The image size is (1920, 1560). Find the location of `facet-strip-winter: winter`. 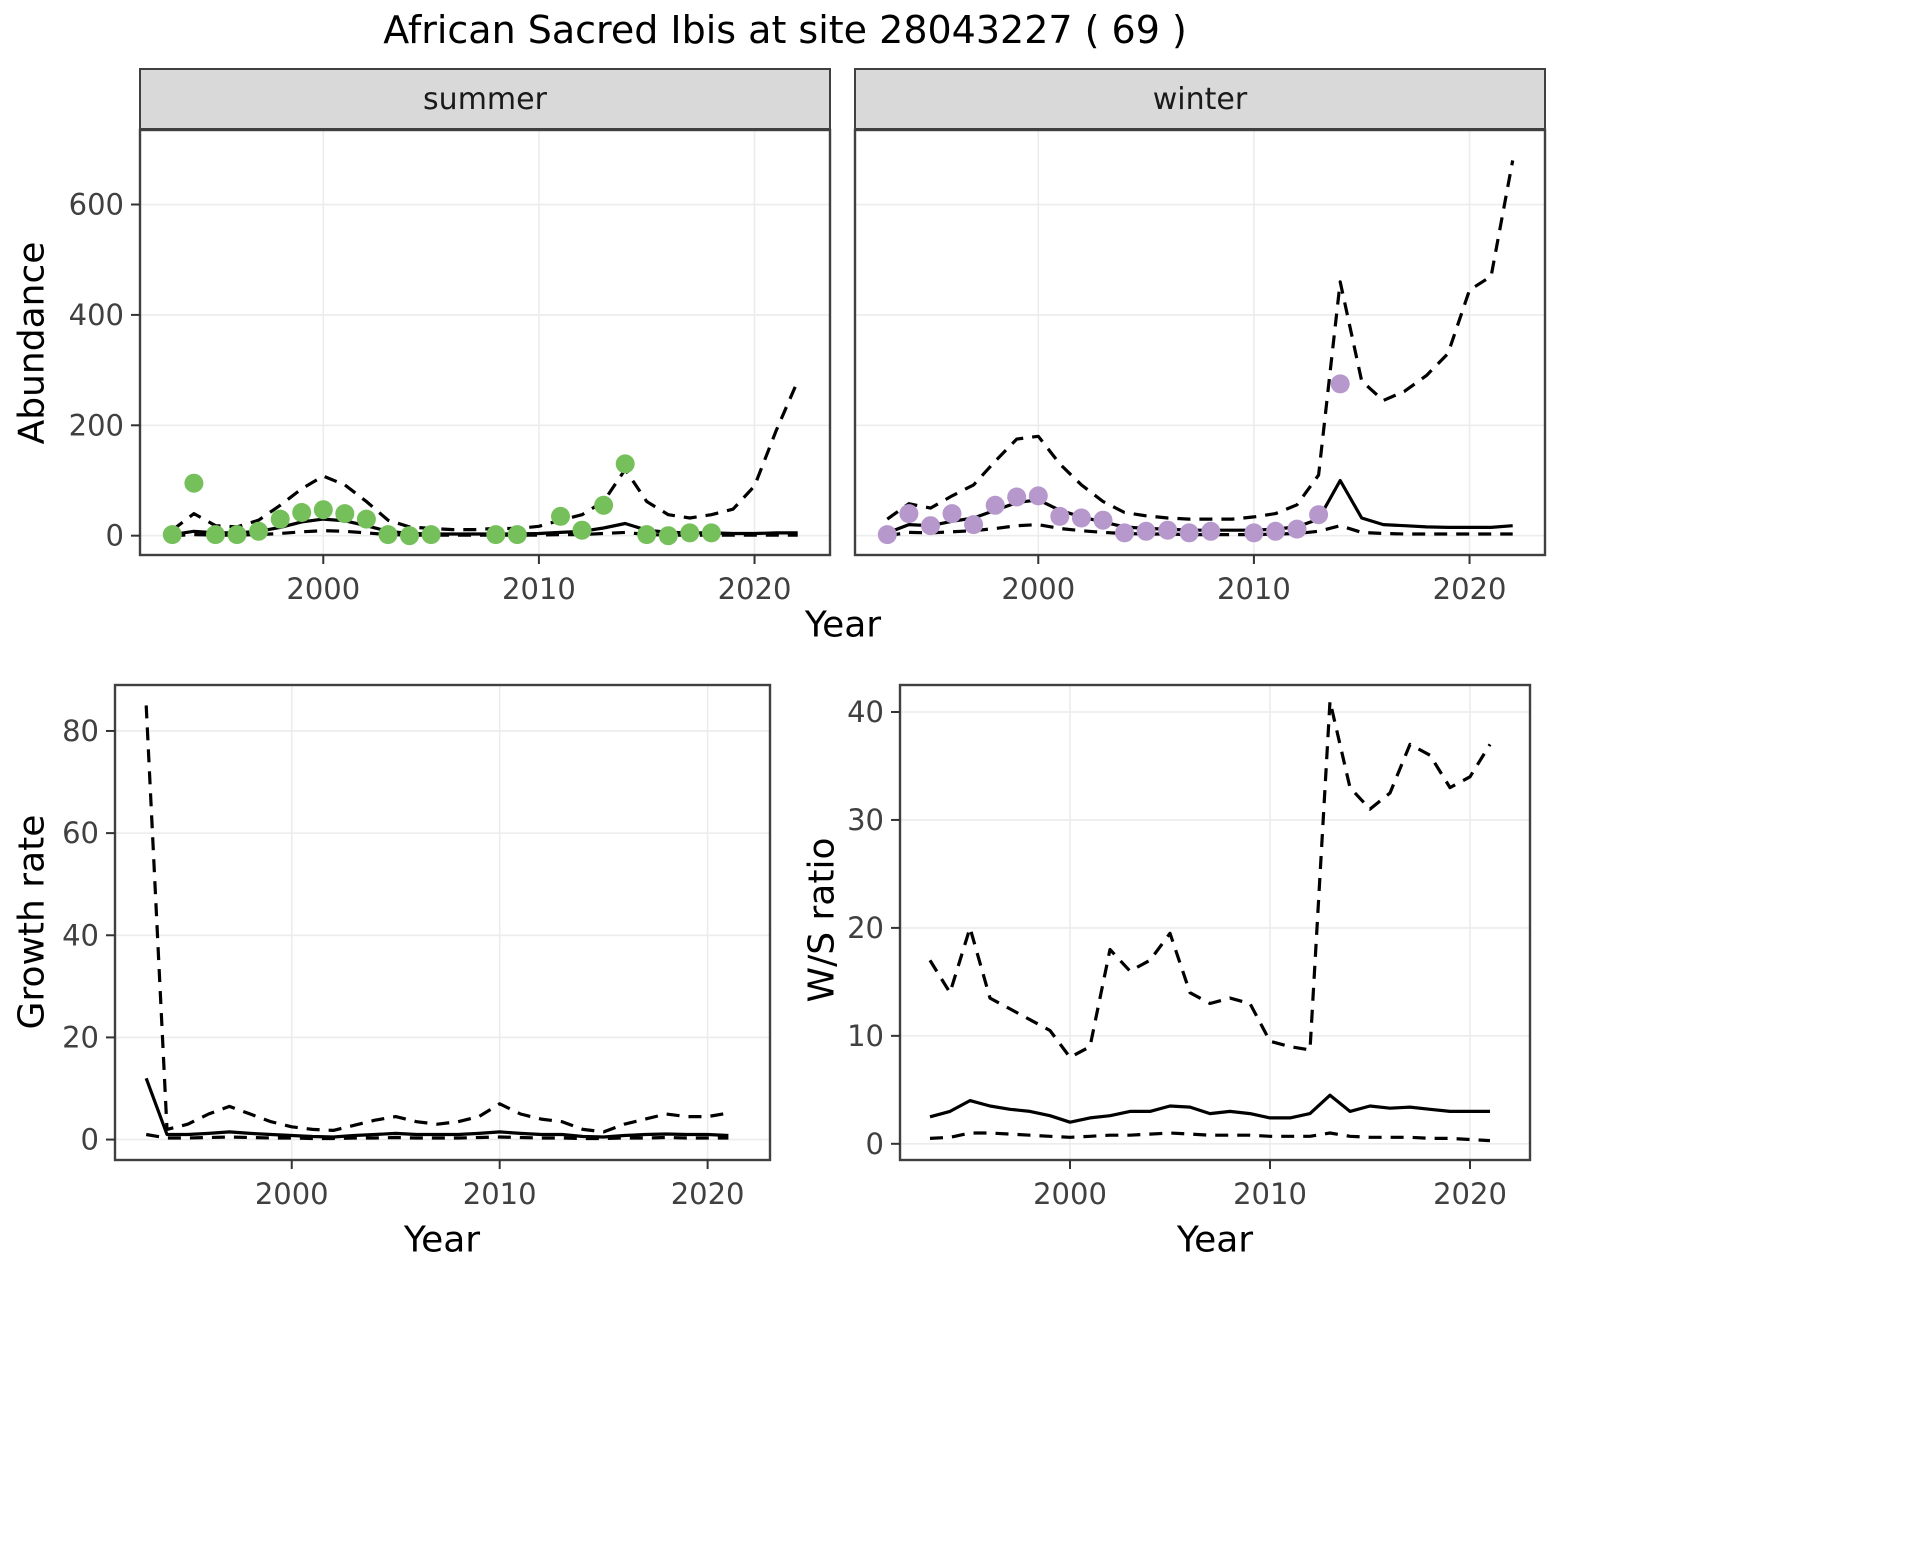

facet-strip-winter: winter is located at coordinates (1200, 99).